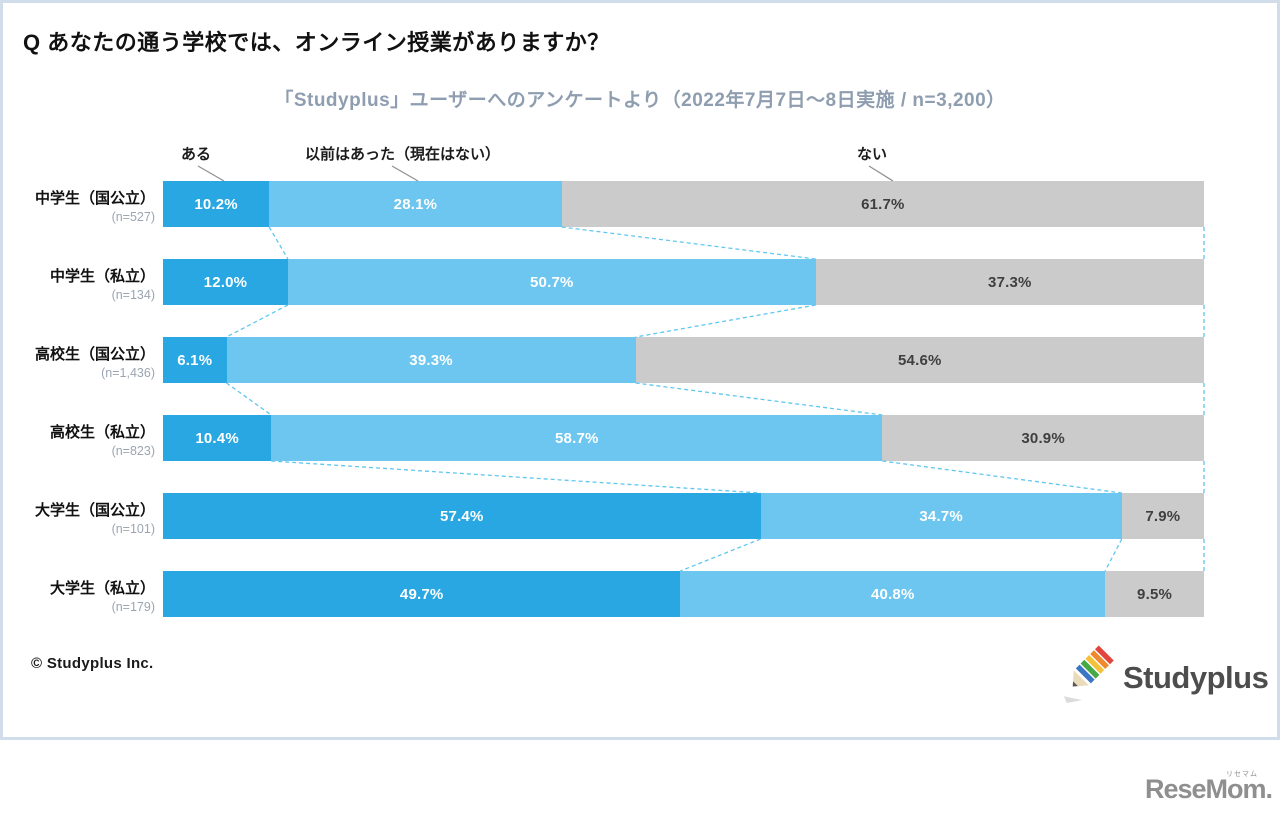  I want to click on stacked-bar: 10.4% 58.7% 30.9%, so click(683, 438).